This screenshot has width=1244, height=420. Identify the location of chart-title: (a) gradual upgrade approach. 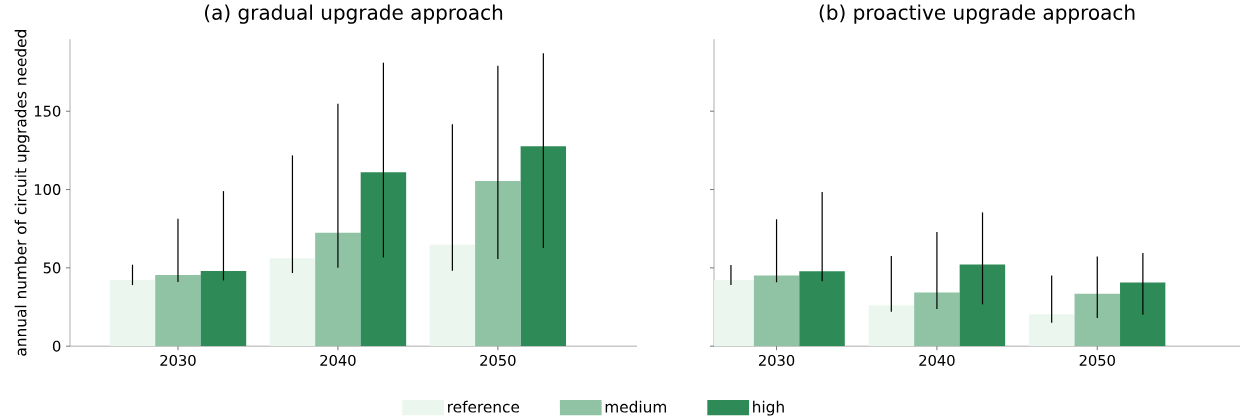
(354, 14).